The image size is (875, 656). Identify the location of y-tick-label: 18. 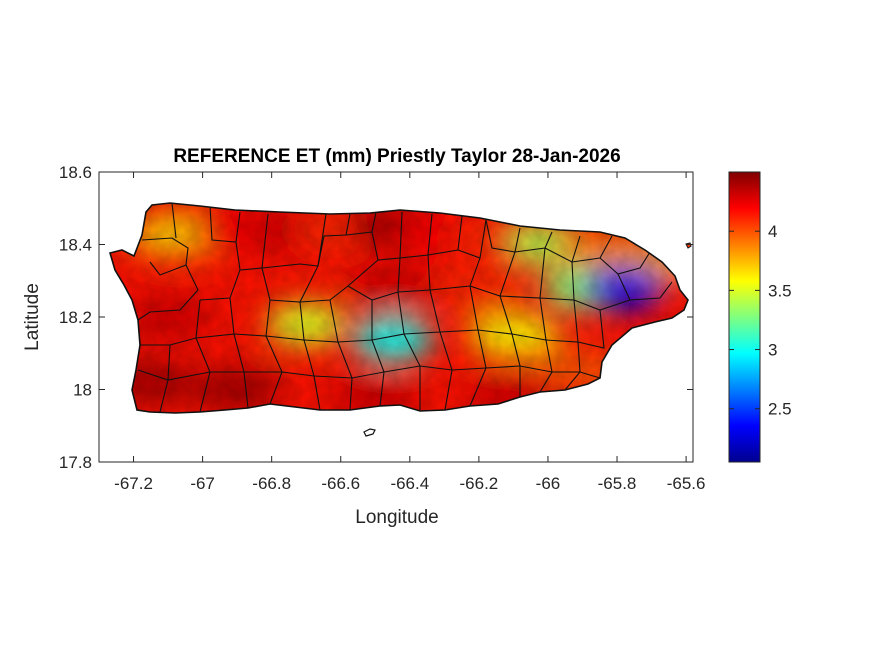
(82, 390).